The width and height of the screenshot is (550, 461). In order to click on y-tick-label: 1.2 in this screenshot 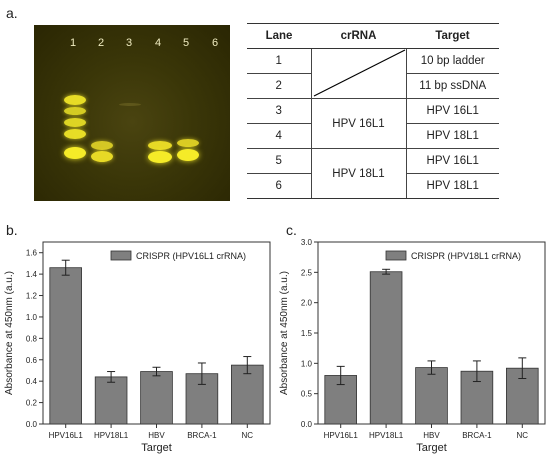, I will do `click(32, 296)`.